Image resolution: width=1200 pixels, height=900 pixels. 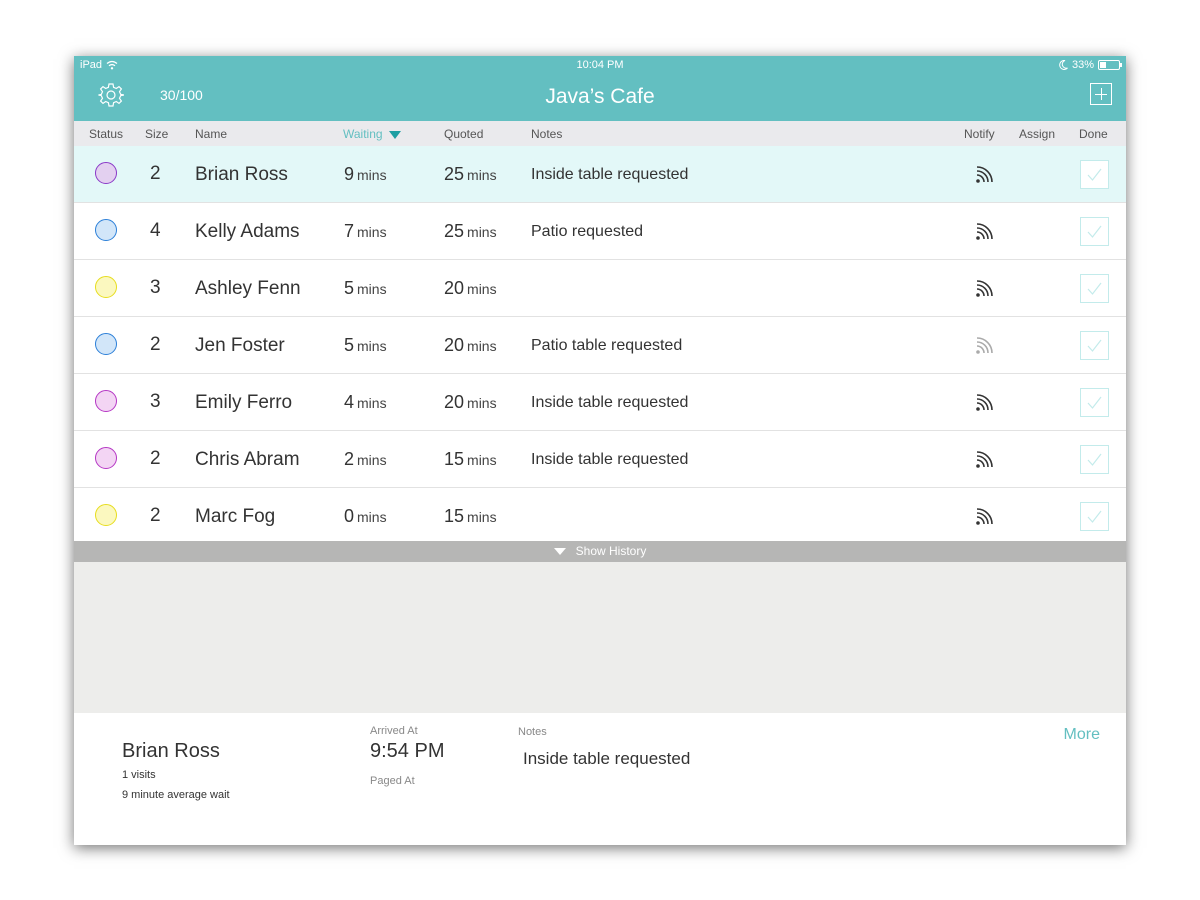 I want to click on waiting-time: 0 mins, so click(x=365, y=516).